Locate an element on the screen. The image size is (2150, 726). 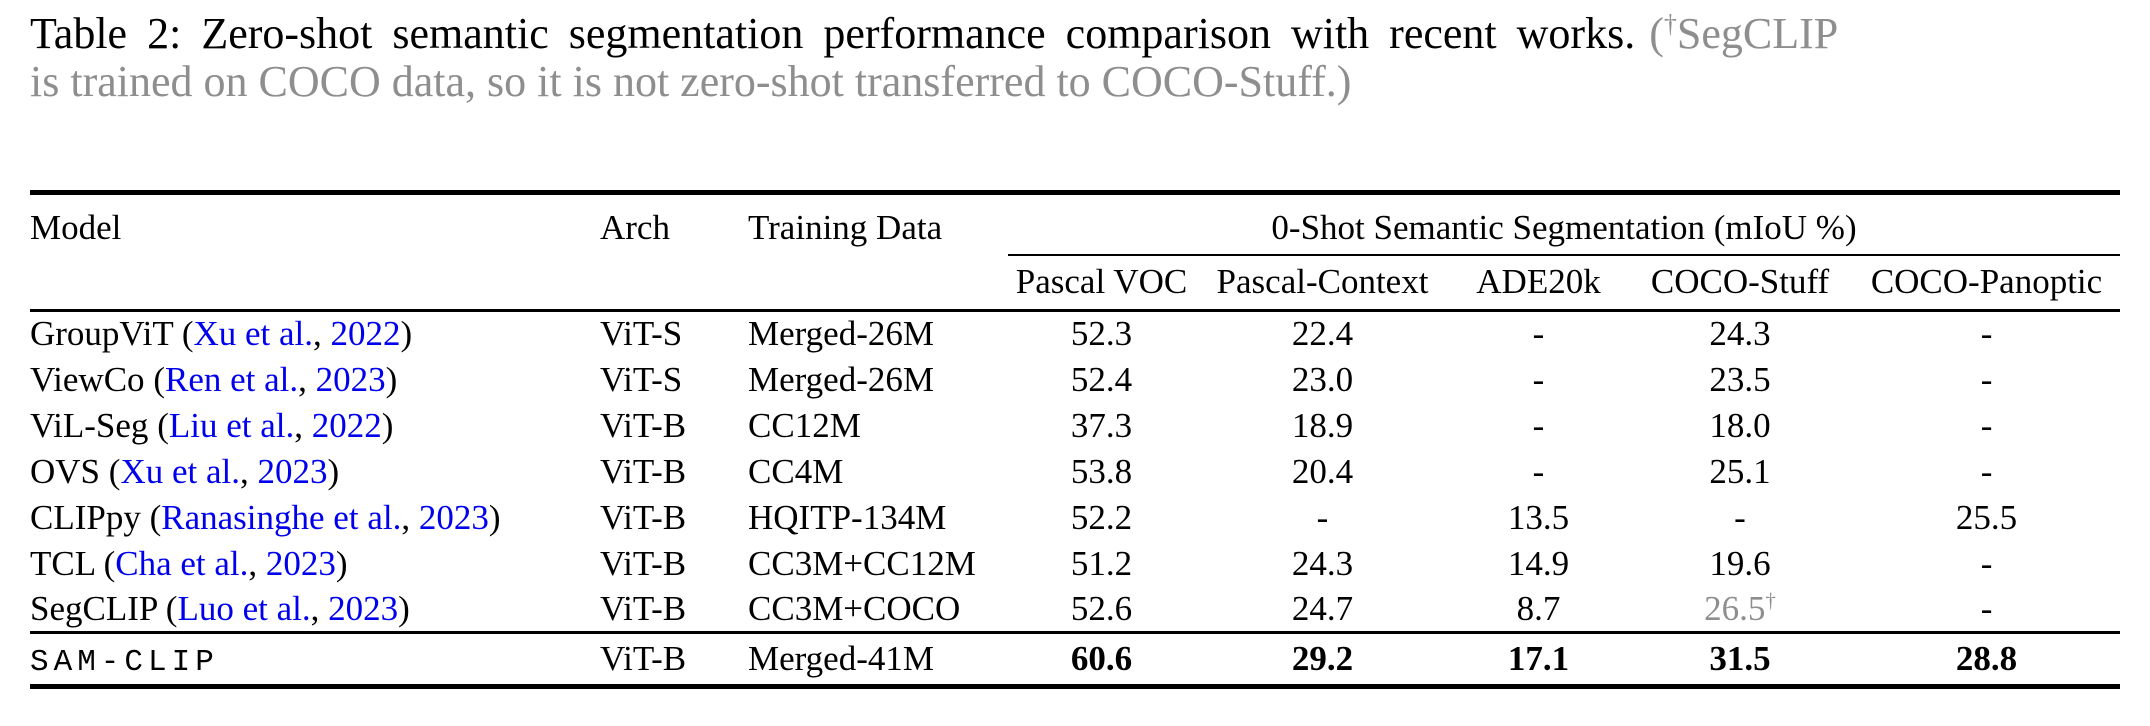
metric-cell: 31.5 is located at coordinates (1740, 659).